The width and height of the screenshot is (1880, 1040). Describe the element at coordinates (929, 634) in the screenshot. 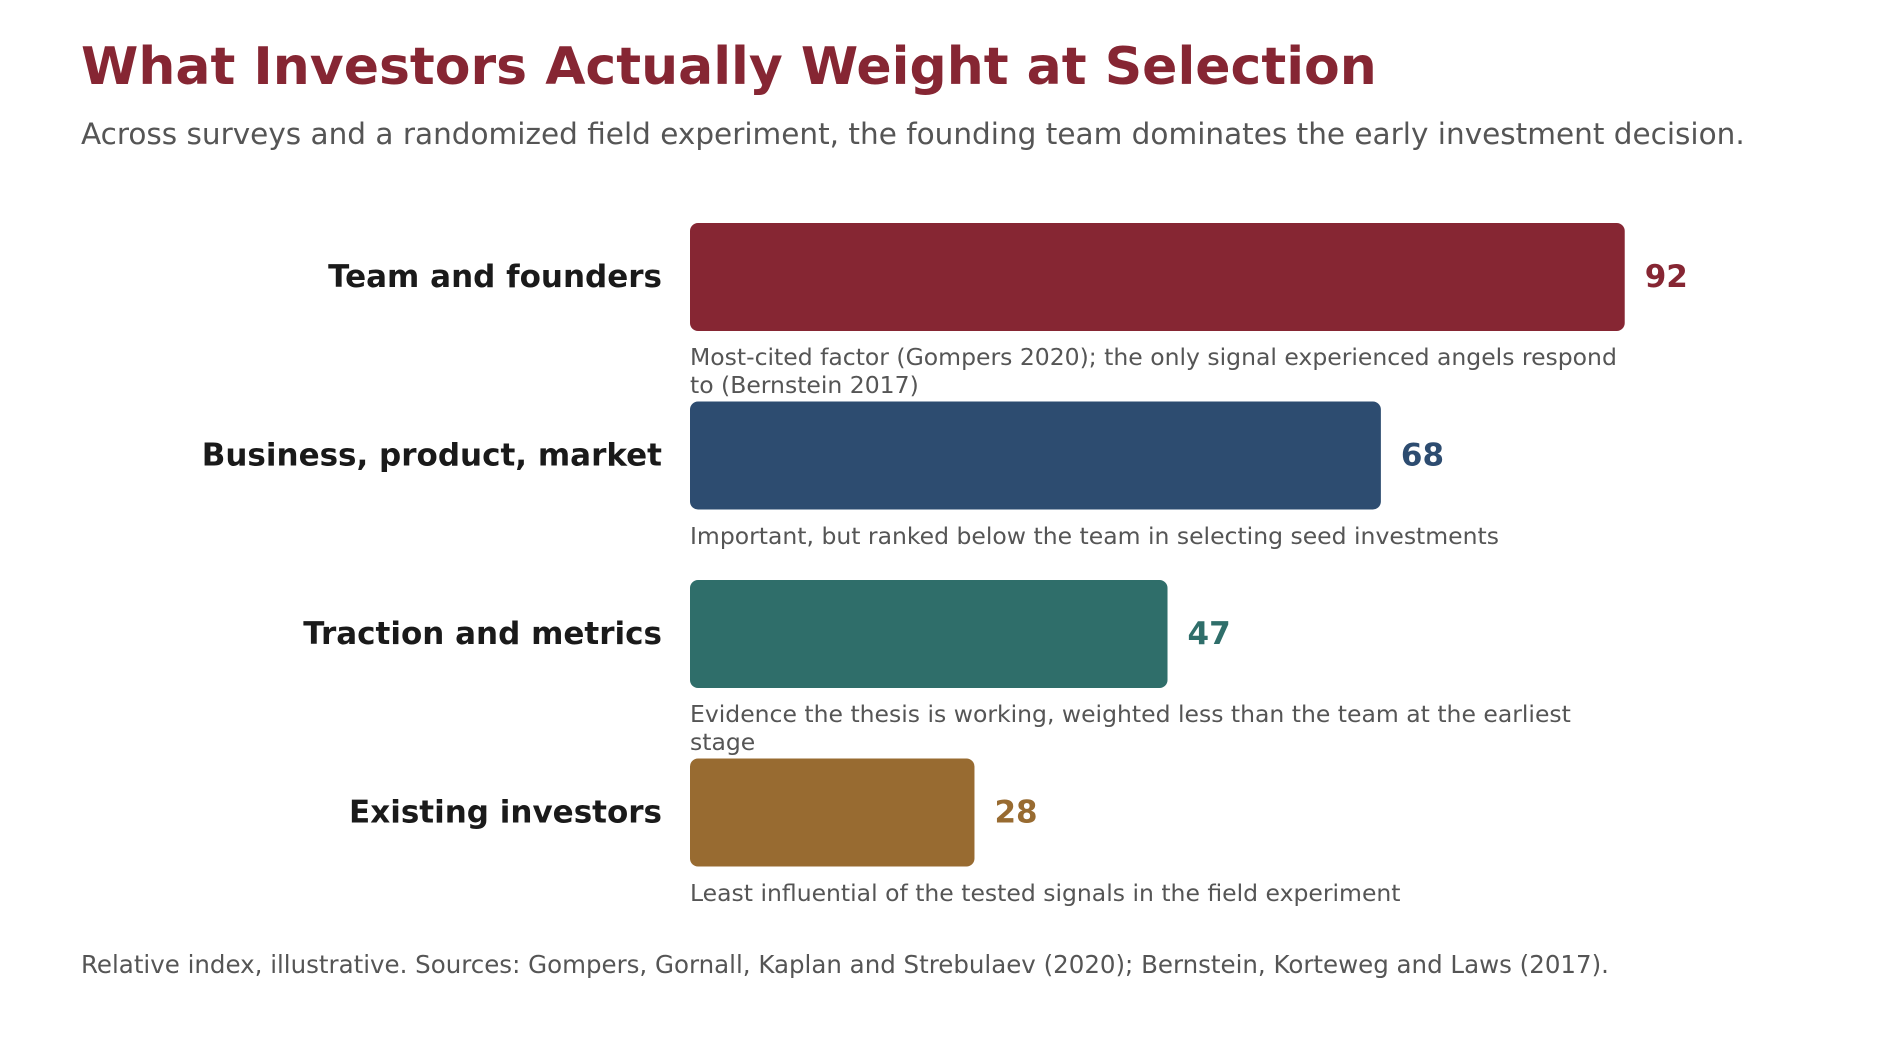

I see `bar-traction-and-metrics` at that location.